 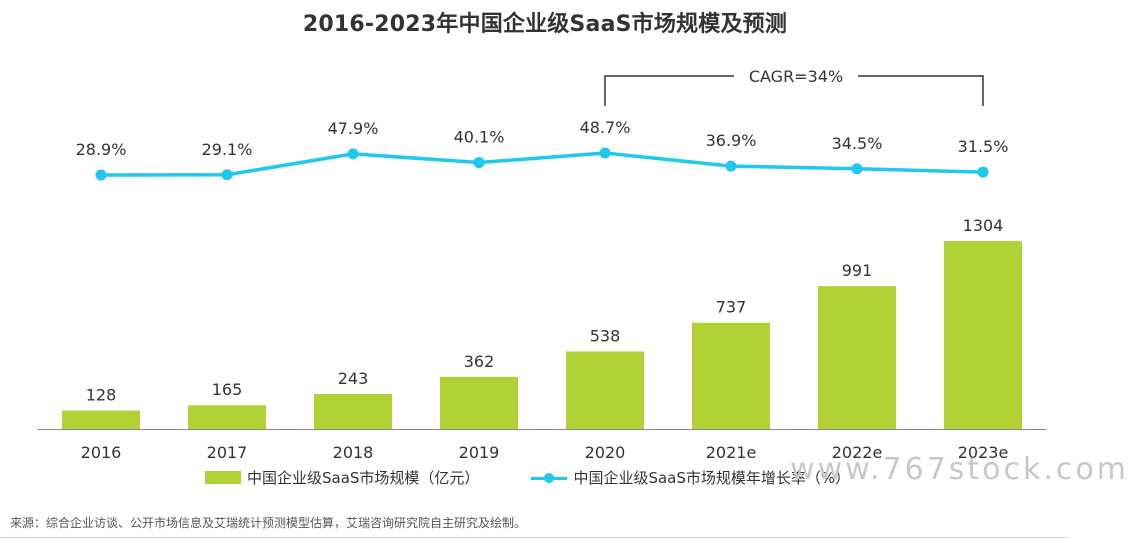 I want to click on bar-value-label-2018: 243, so click(x=353, y=378).